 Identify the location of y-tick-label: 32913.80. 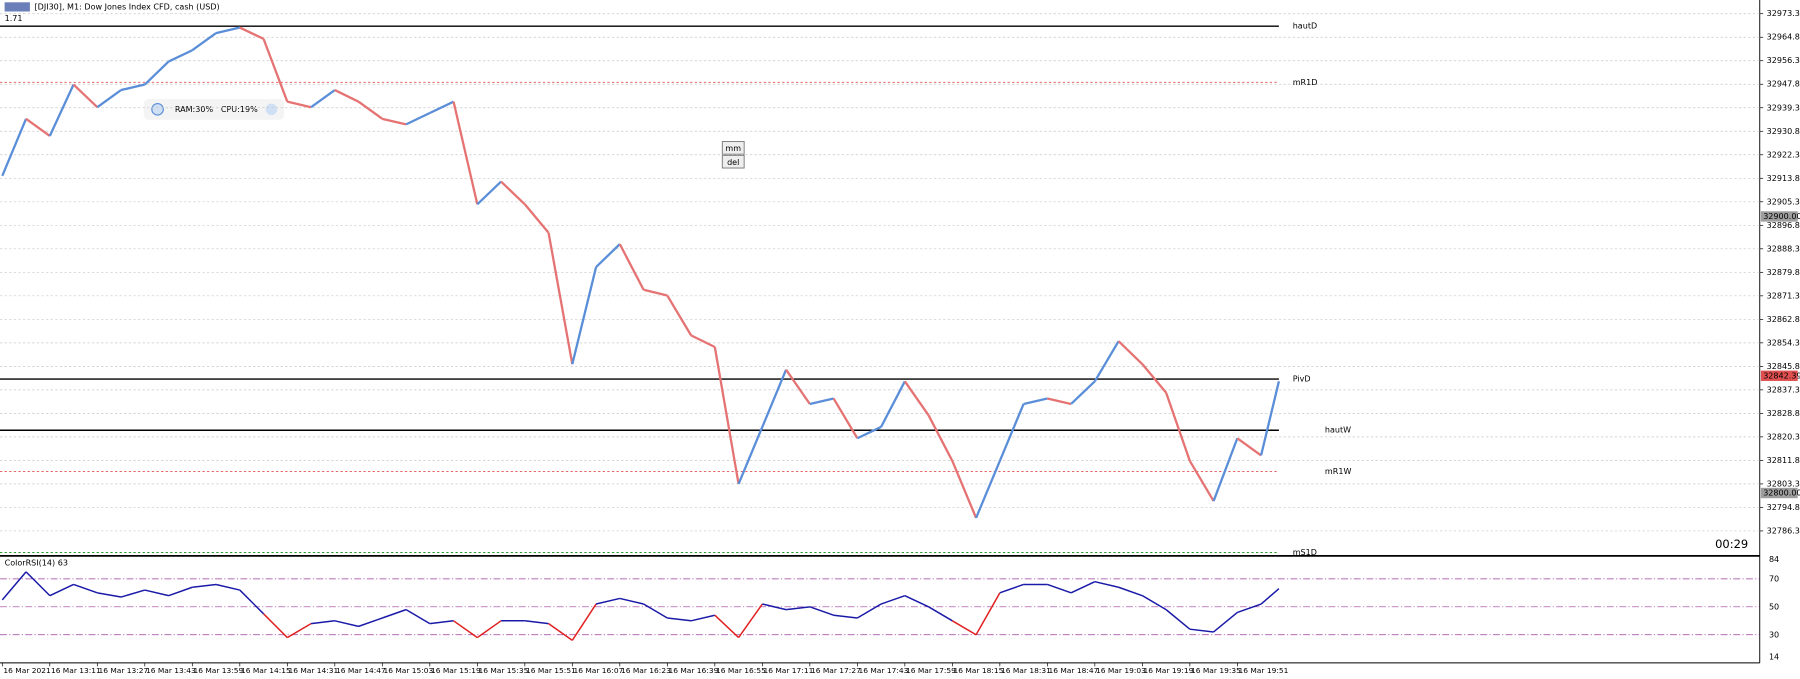
(1783, 178).